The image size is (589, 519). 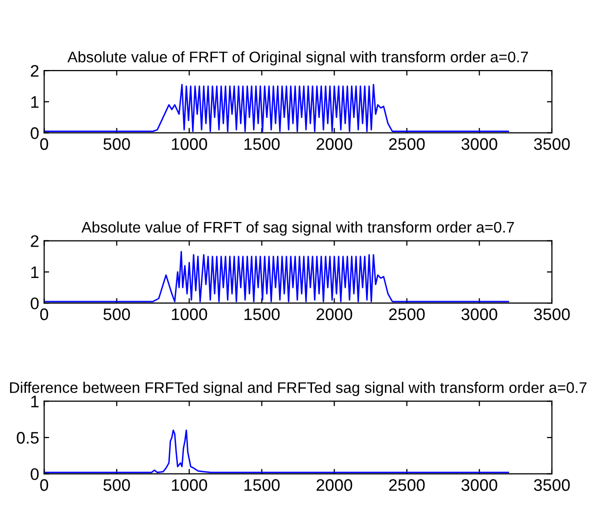 What do you see at coordinates (298, 389) in the screenshot?
I see `chart-title: Difference between FRFTed signal and FRFTed sag signal with transform order a=0.7` at bounding box center [298, 389].